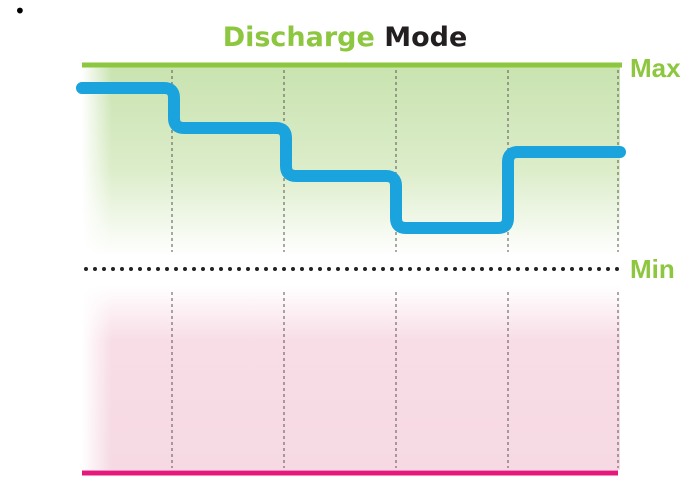 Image resolution: width=681 pixels, height=479 pixels. What do you see at coordinates (425, 37) in the screenshot?
I see `title-rest: Mode` at bounding box center [425, 37].